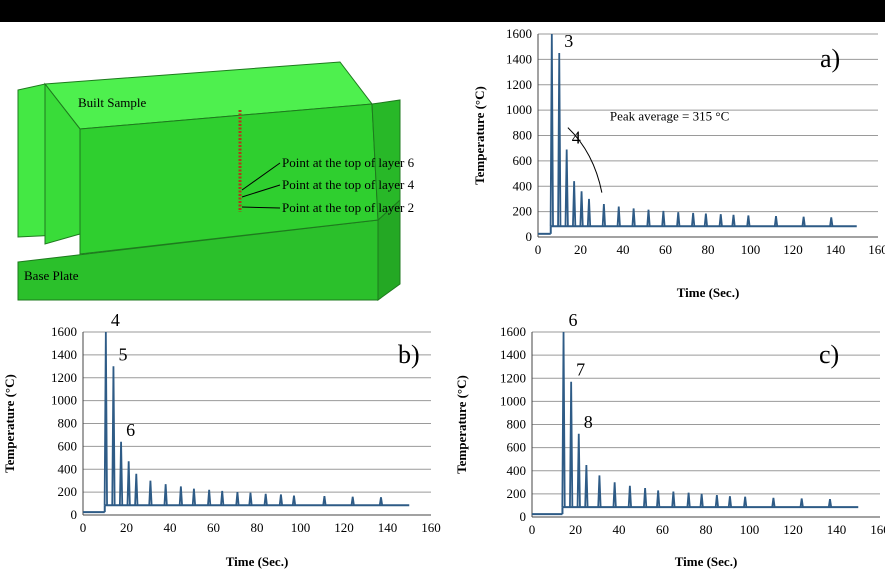 The width and height of the screenshot is (885, 571). What do you see at coordinates (51, 275) in the screenshot?
I see `base-plate-label: Base Plate` at bounding box center [51, 275].